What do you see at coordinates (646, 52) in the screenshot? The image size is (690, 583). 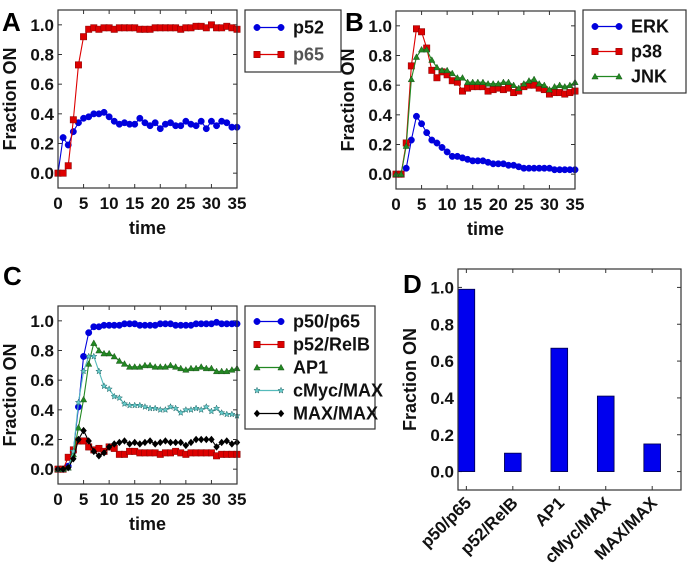 I see `legend-label: p38` at bounding box center [646, 52].